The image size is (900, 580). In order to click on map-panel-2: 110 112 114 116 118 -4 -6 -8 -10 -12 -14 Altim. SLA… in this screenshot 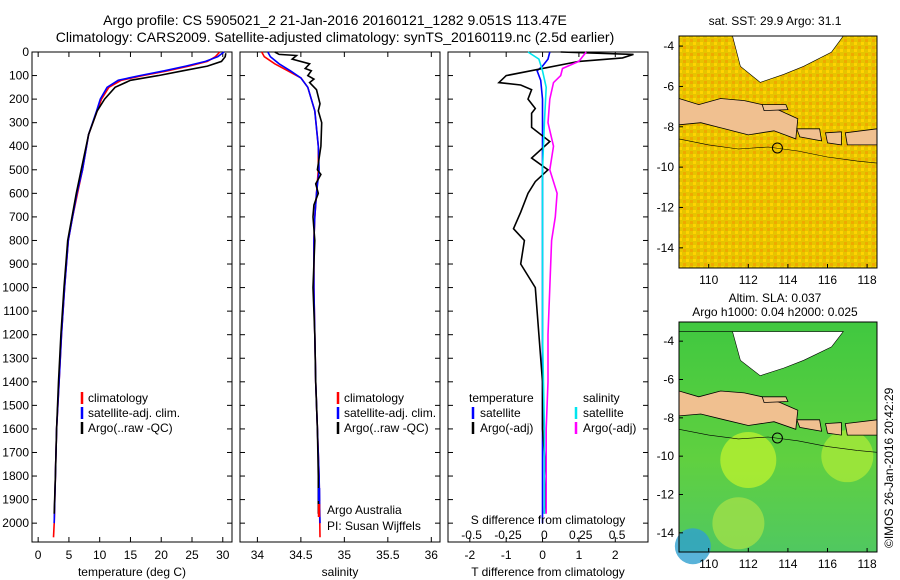, I will do `click(767, 431)`.